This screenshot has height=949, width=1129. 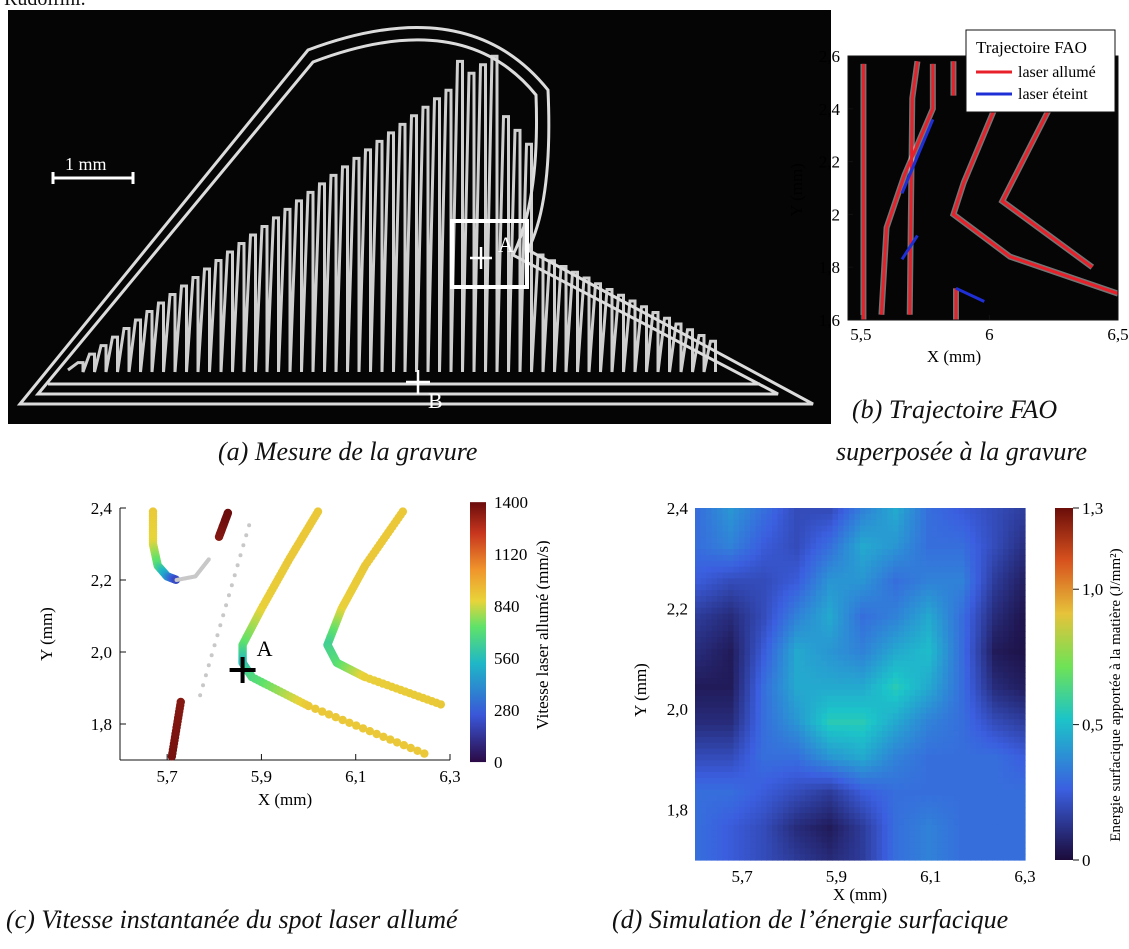 I want to click on laser-off-path, so click(x=970, y=294).